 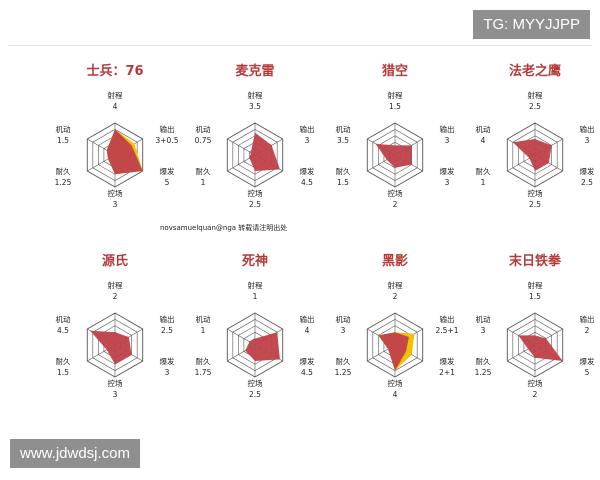 I want to click on axis-label: 射程 3.5, so click(x=255, y=101).